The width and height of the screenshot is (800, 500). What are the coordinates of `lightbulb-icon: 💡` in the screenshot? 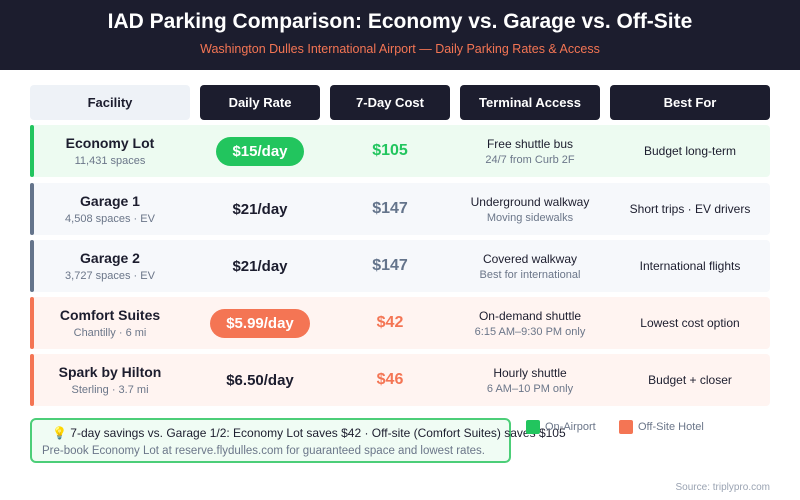 It's located at (59, 433).